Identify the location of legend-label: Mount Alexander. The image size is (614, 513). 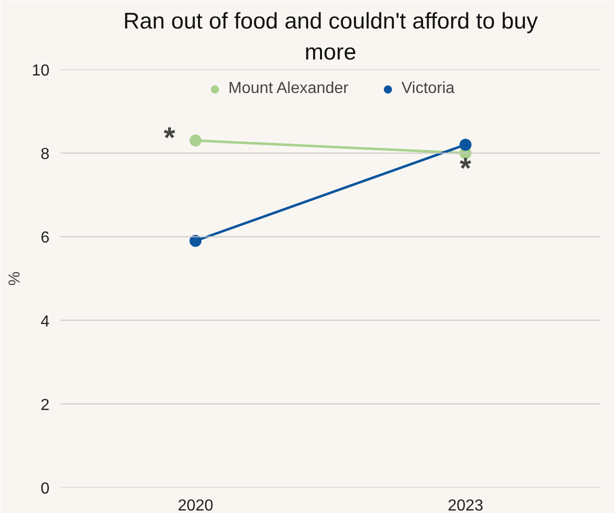
(288, 89).